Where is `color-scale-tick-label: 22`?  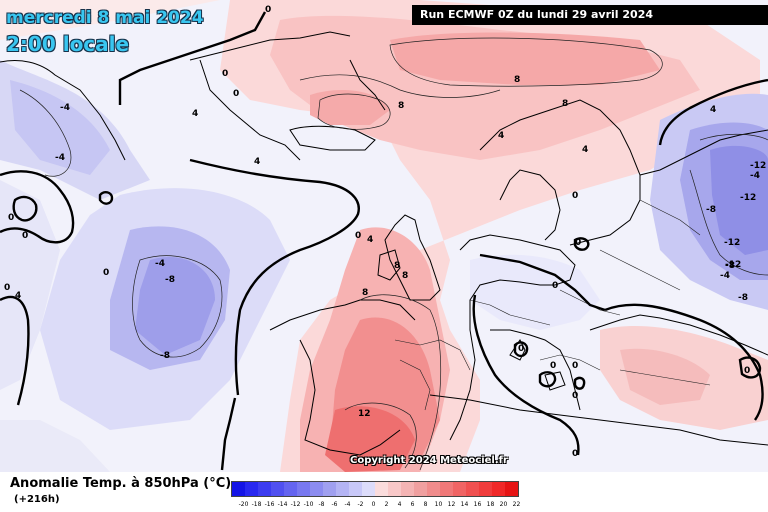 color-scale-tick-label: 22 is located at coordinates (516, 504).